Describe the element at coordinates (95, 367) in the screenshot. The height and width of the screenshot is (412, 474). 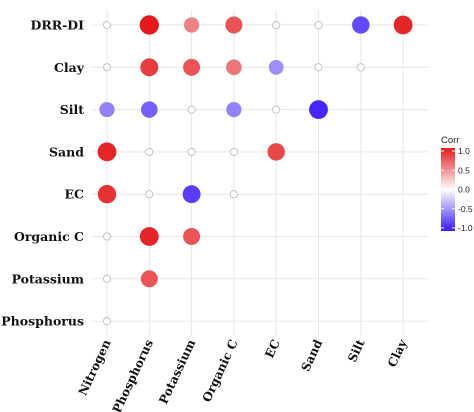
I see `x-tick-label: Nitrogen` at that location.